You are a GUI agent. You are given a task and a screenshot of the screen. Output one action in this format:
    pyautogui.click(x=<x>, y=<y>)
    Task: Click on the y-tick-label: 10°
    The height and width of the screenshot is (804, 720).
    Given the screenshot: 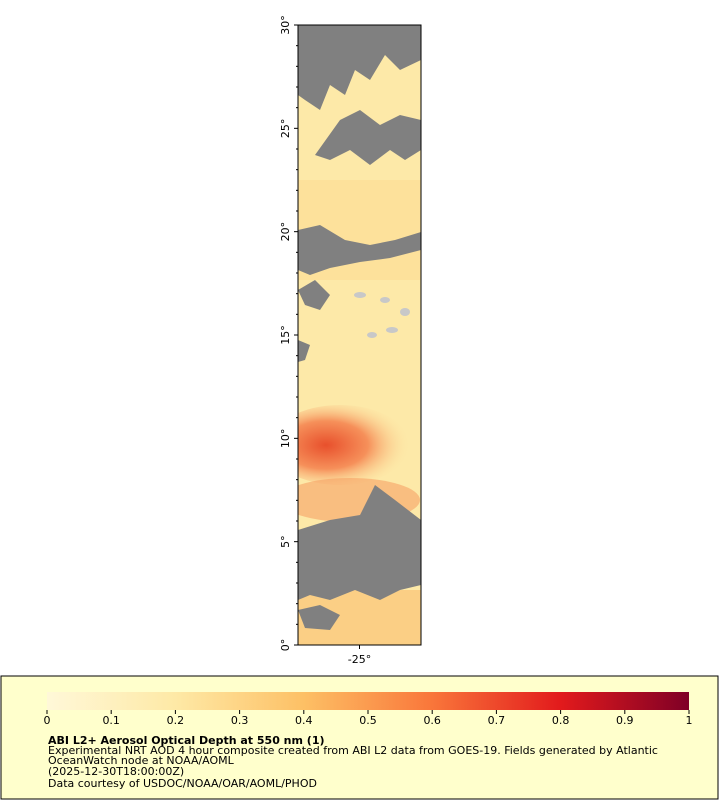 What is the action you would take?
    pyautogui.click(x=285, y=439)
    